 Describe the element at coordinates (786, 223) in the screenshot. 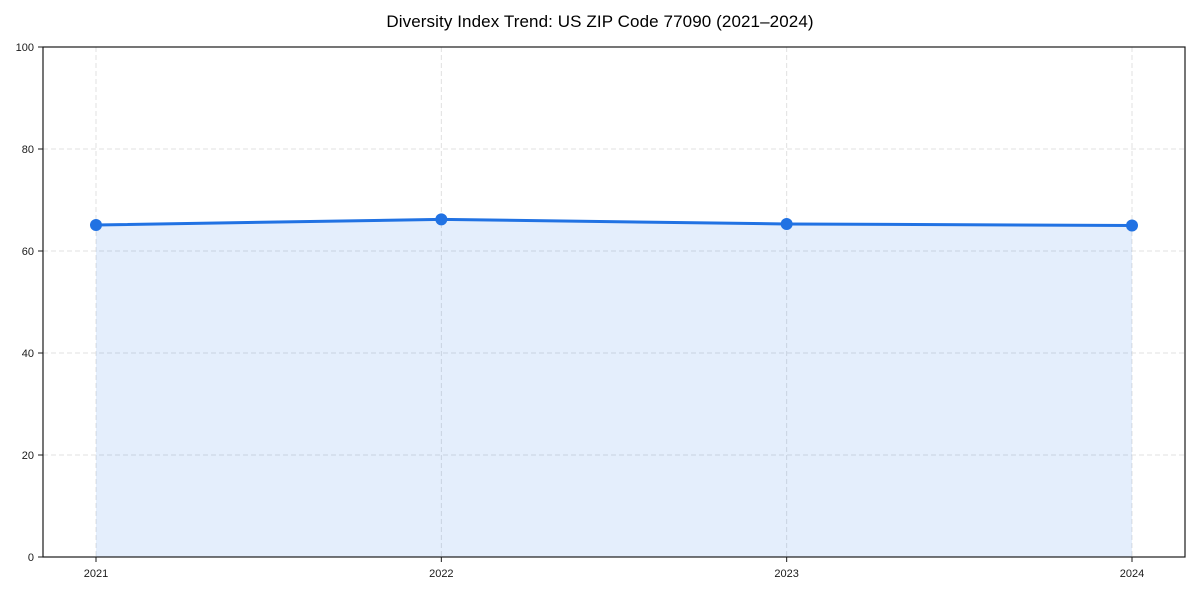

I see `data-point-2023` at that location.